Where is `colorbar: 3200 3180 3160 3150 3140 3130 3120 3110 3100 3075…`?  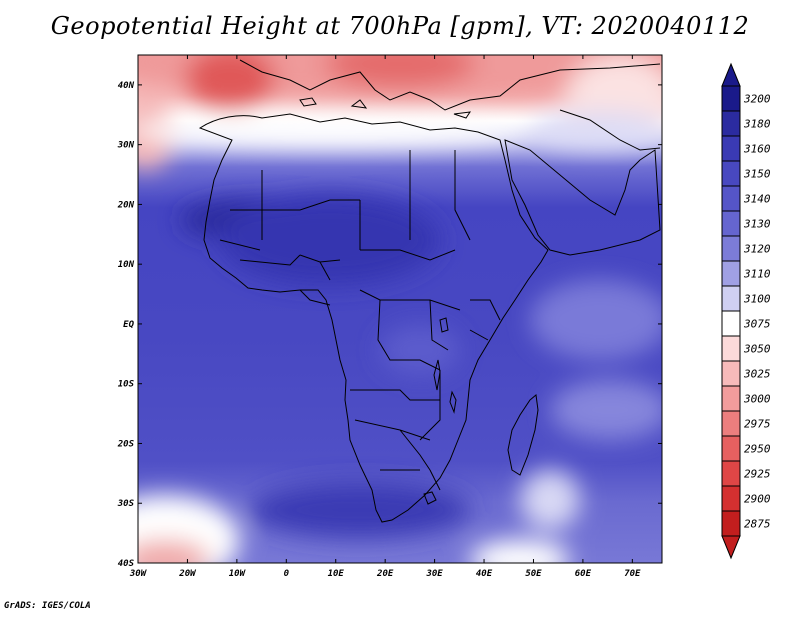
colorbar: 3200 3180 3160 3150 3140 3130 3120 3110 3100 3075… is located at coordinates (746, 311).